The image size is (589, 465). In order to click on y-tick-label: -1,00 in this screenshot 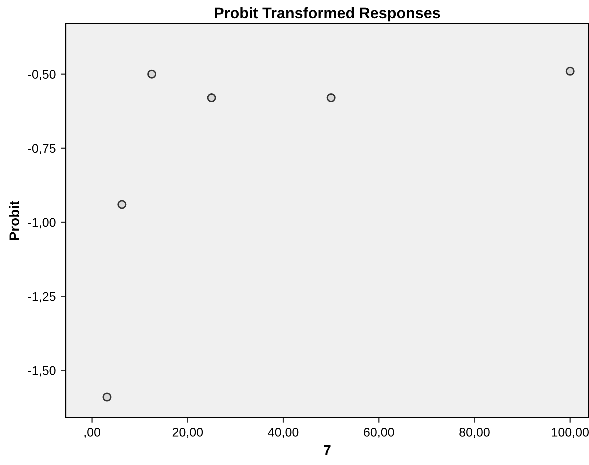, I will do `click(42, 223)`.